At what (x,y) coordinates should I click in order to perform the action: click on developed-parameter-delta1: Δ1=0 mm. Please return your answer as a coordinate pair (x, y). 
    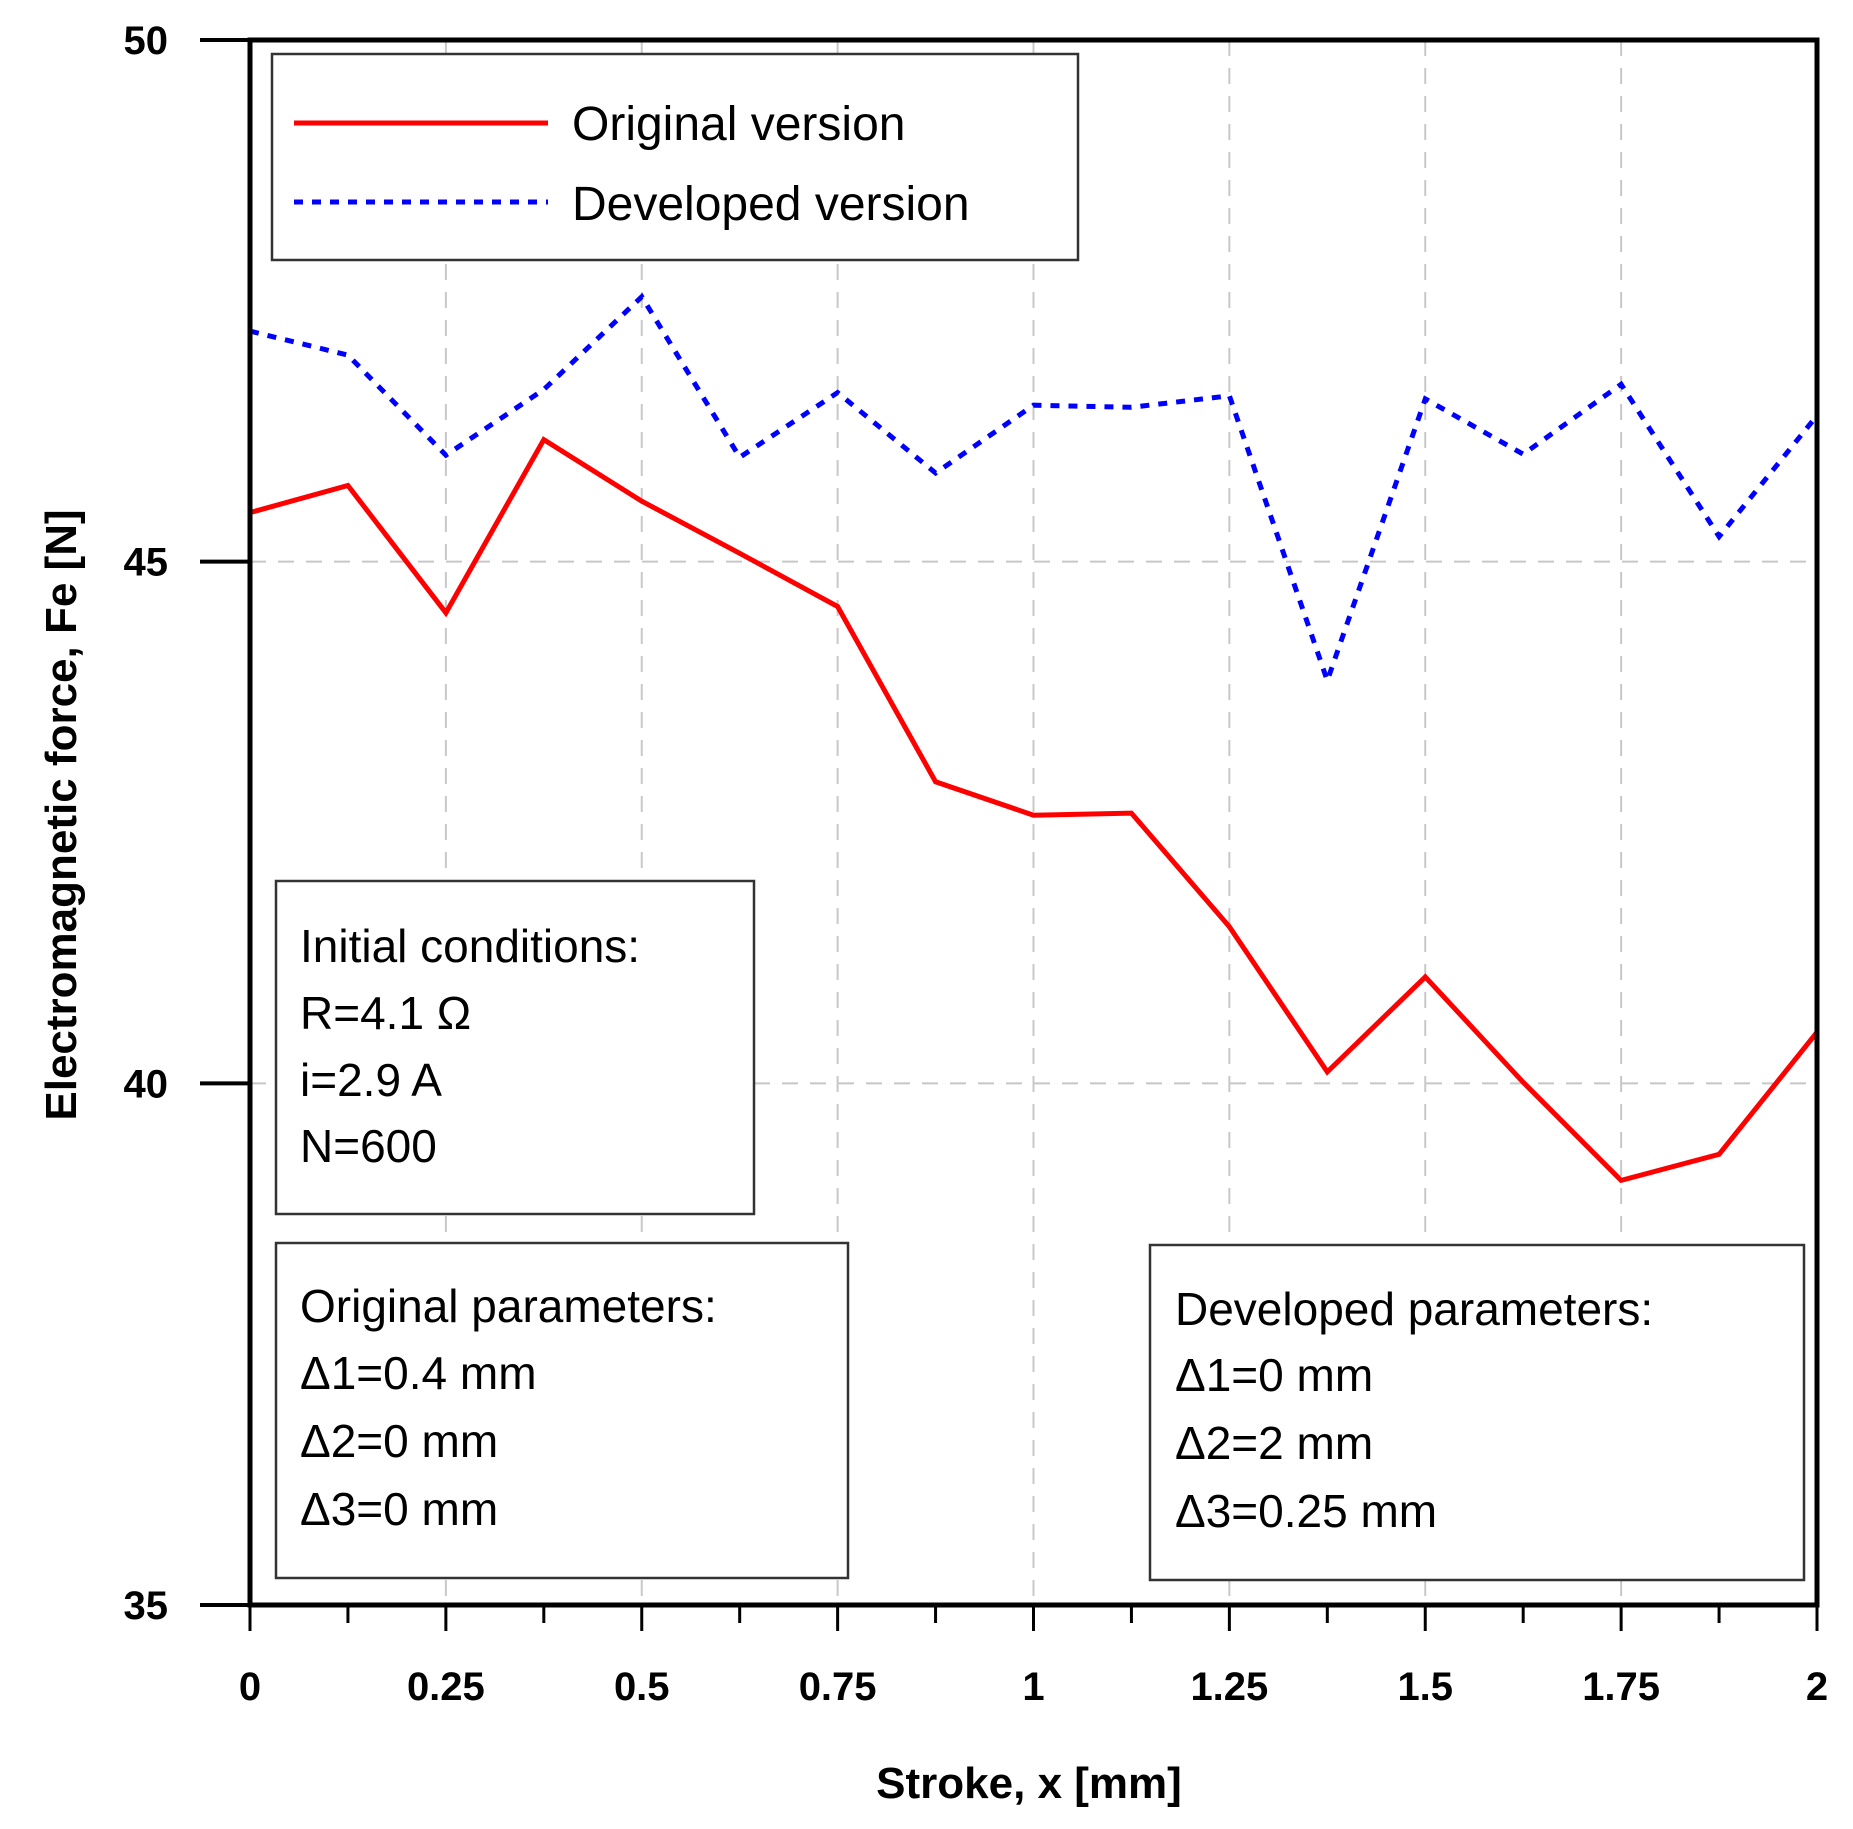
    Looking at the image, I should click on (1274, 1375).